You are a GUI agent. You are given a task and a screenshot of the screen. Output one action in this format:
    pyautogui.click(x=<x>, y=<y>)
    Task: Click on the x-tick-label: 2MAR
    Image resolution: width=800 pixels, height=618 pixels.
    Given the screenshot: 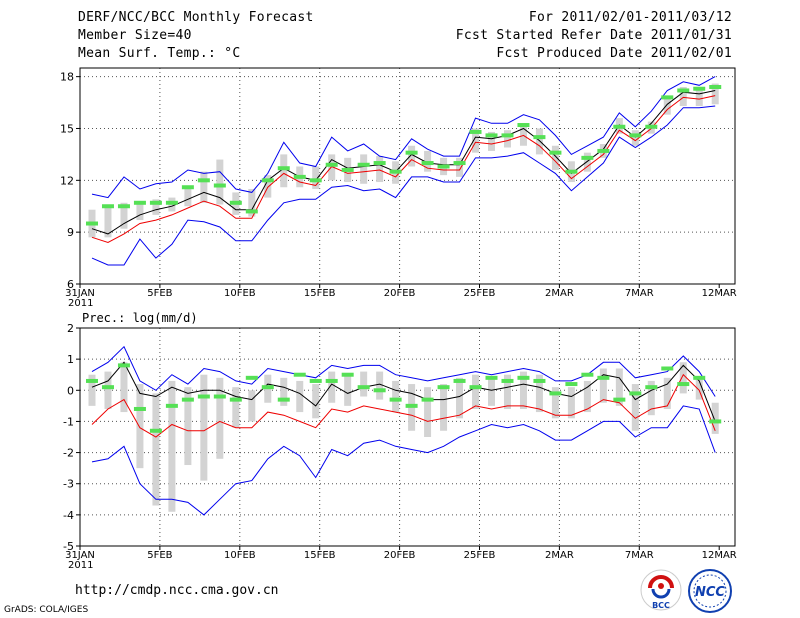 What is the action you would take?
    pyautogui.click(x=559, y=293)
    